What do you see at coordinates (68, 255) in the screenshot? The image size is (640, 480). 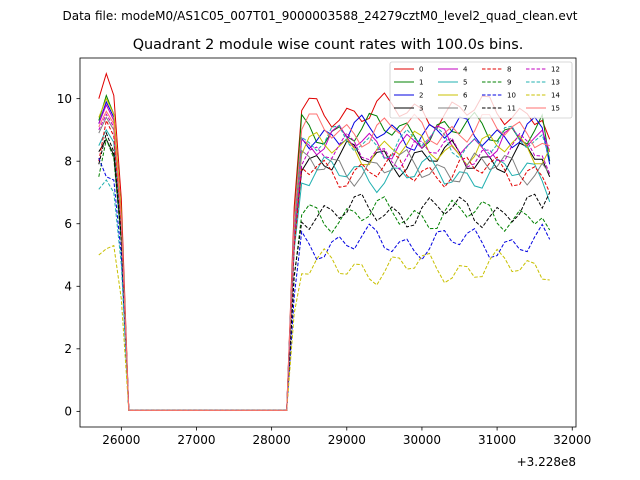 I see `y-axis: 0 2 4 6 8 10` at bounding box center [68, 255].